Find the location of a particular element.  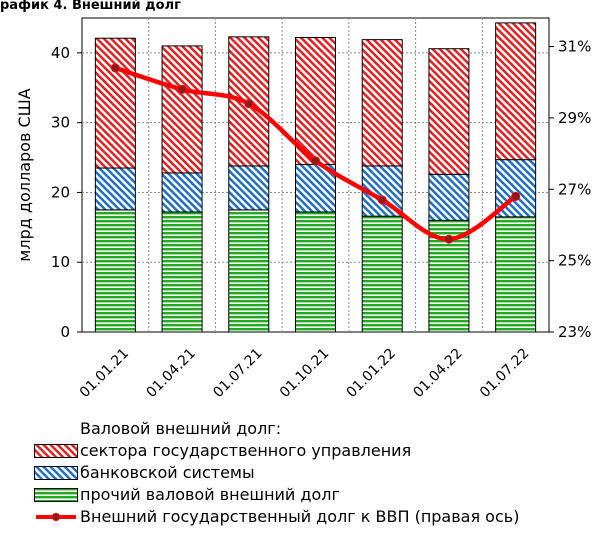

y-tick-label: 30 is located at coordinates (60, 123).